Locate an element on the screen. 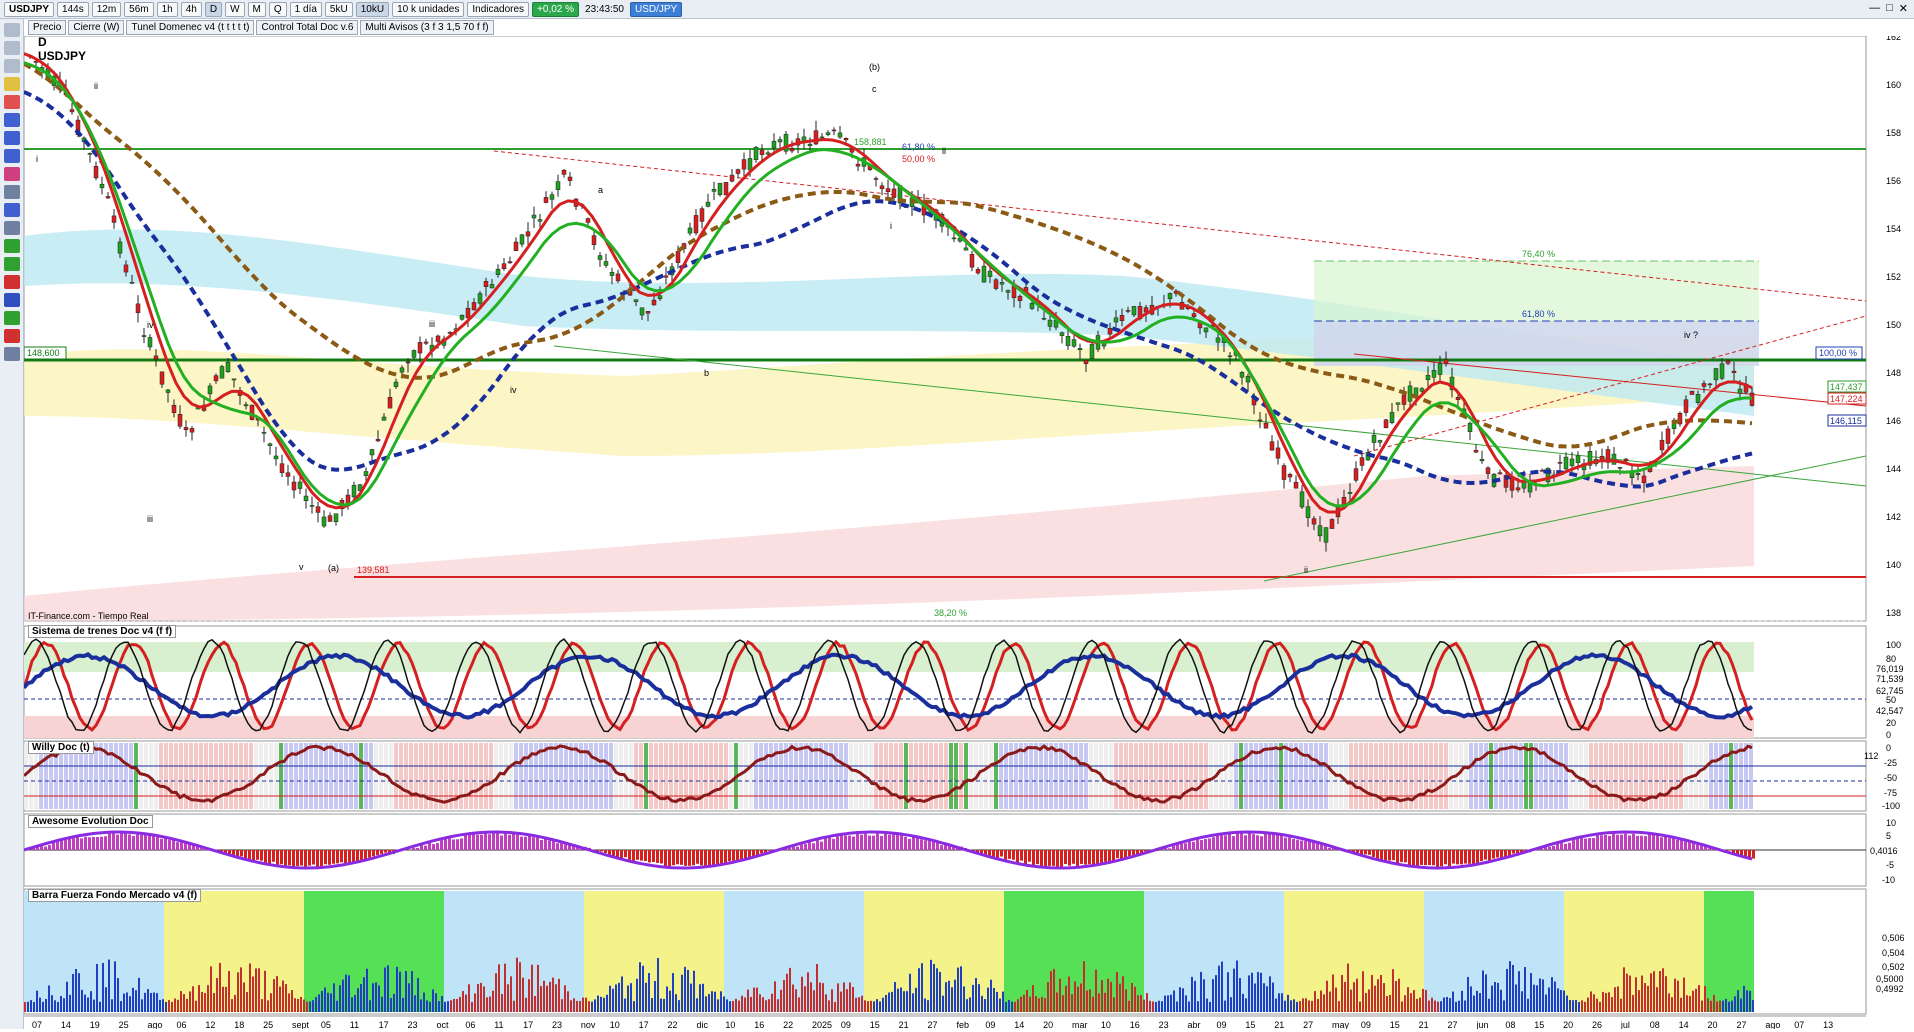 The width and height of the screenshot is (1914, 1032). tab-precio: Precio is located at coordinates (47, 27).